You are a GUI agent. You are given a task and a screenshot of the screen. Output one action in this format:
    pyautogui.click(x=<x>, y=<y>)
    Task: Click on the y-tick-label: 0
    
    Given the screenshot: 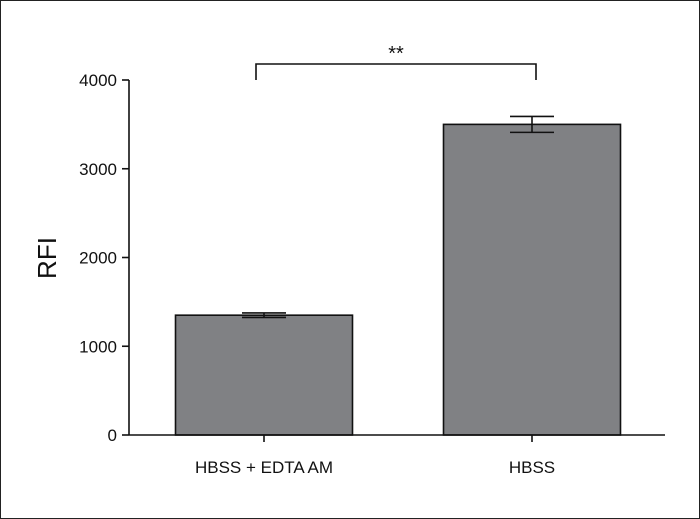 What is the action you would take?
    pyautogui.click(x=112, y=435)
    